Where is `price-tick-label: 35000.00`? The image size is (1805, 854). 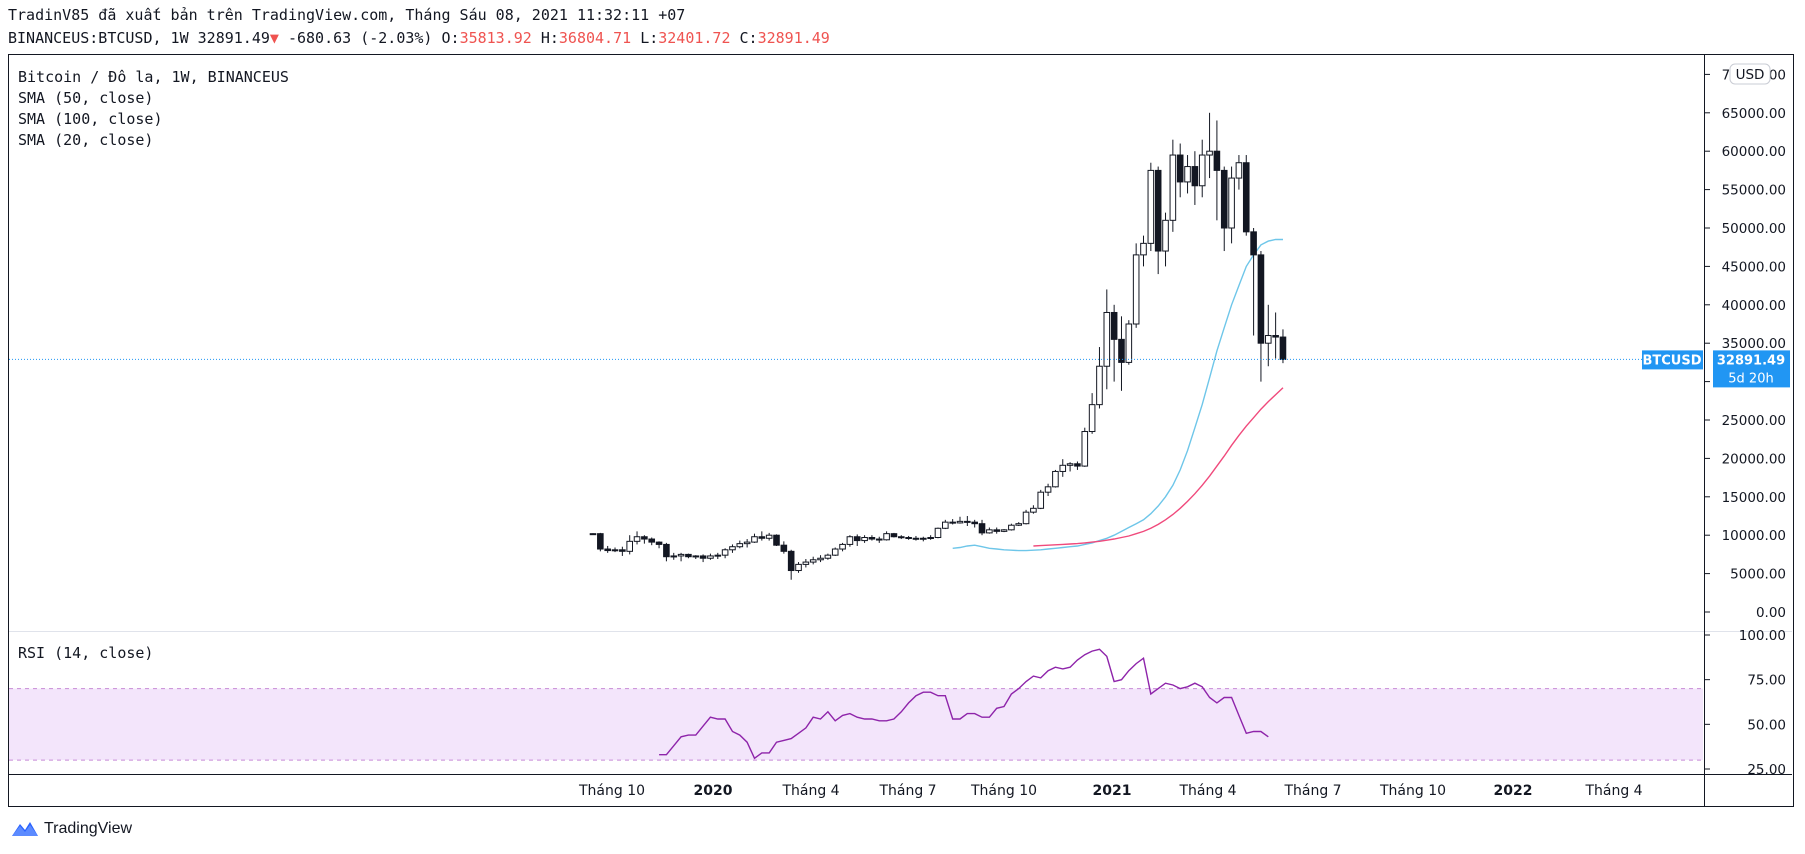 price-tick-label: 35000.00 is located at coordinates (1754, 344).